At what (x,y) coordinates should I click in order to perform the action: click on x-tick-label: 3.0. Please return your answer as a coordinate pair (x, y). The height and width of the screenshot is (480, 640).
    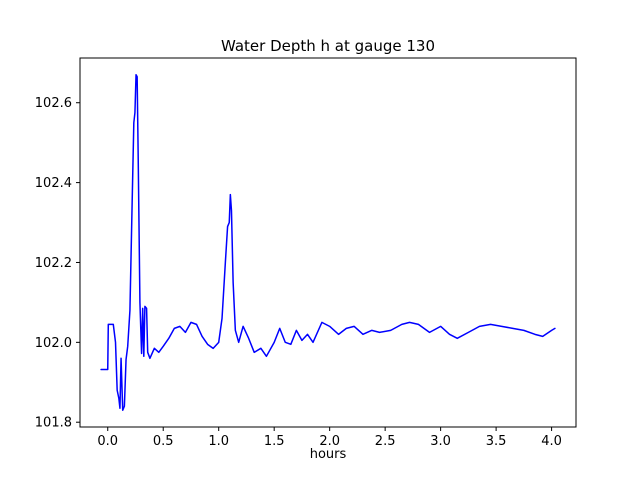
    Looking at the image, I should click on (440, 441).